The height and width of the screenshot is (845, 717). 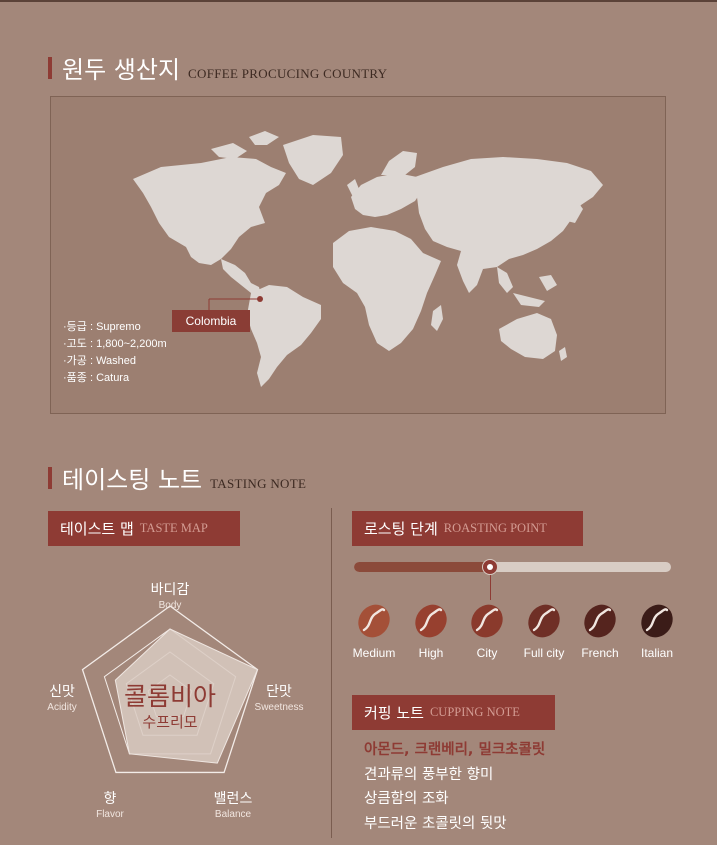 I want to click on origin-title-en: COFFEE PROCUCING COUNTRY, so click(x=288, y=73).